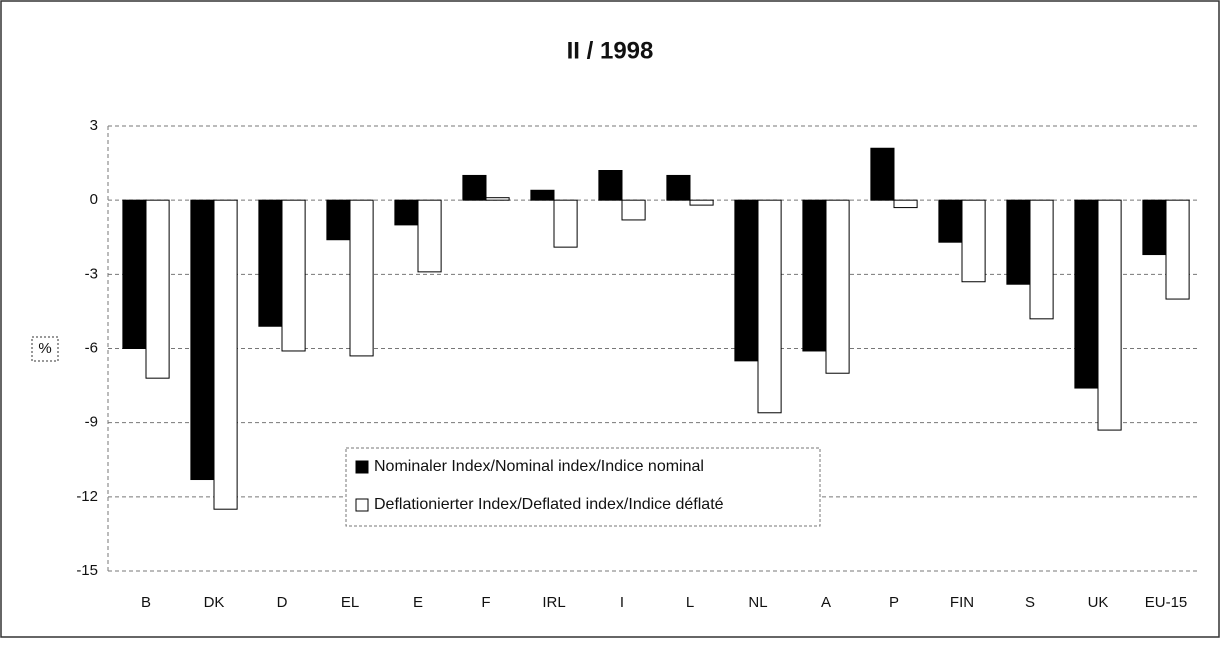  What do you see at coordinates (622, 602) in the screenshot?
I see `x-tick-label: I` at bounding box center [622, 602].